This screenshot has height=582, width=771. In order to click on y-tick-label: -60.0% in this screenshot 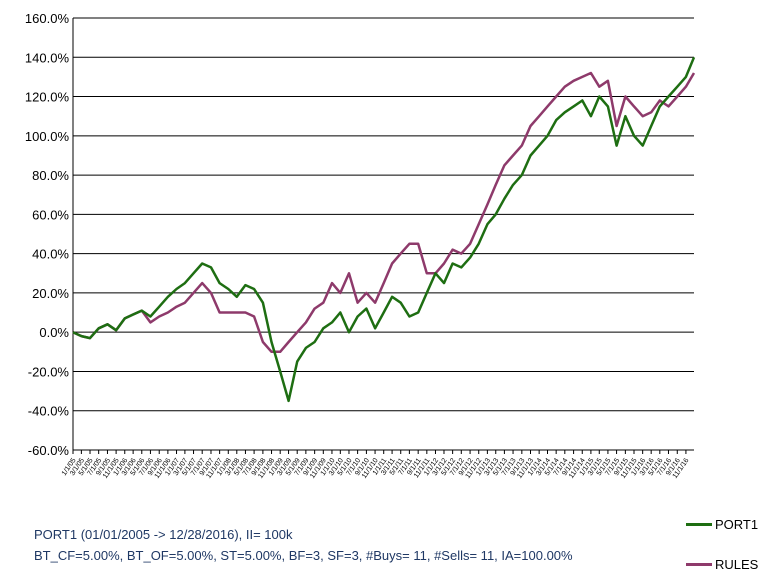, I will do `click(49, 450)`.